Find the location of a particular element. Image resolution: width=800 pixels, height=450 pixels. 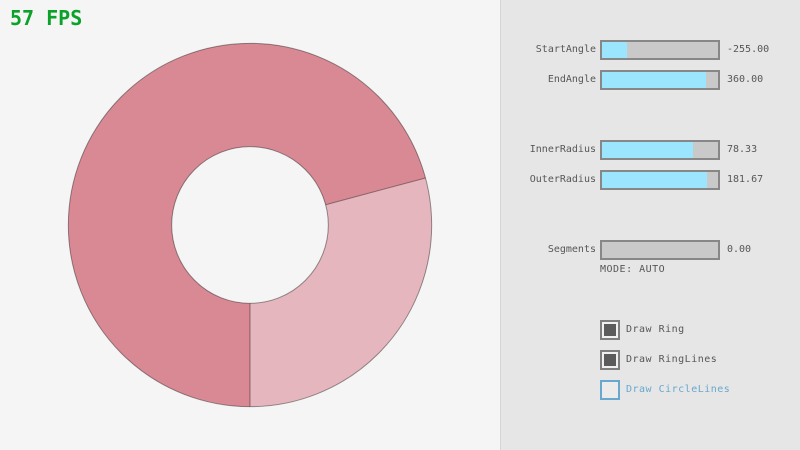

slider-row-endangle: EndAngle 360.00 is located at coordinates (650, 80).